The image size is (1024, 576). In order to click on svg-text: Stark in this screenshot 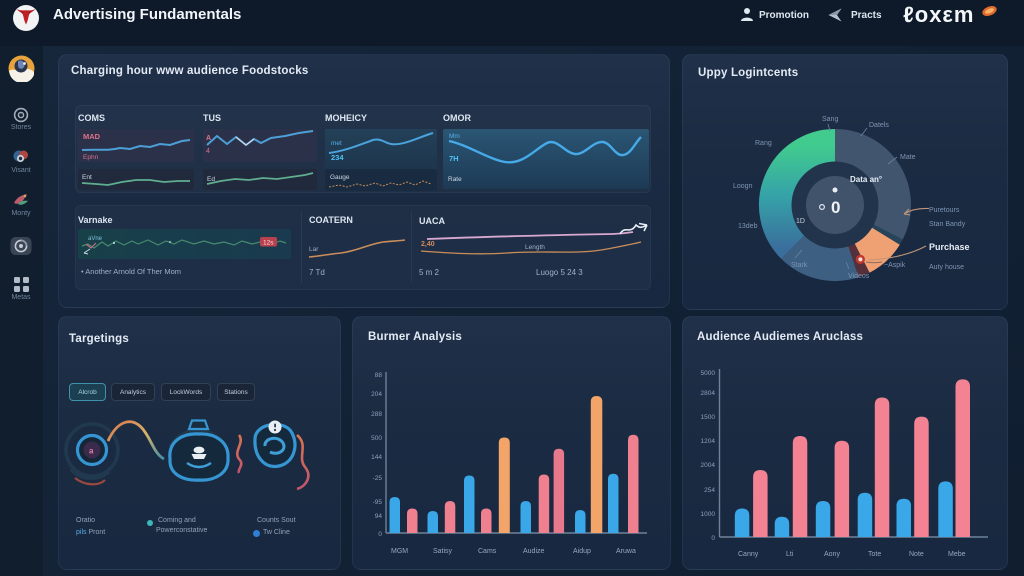, I will do `click(799, 265)`.